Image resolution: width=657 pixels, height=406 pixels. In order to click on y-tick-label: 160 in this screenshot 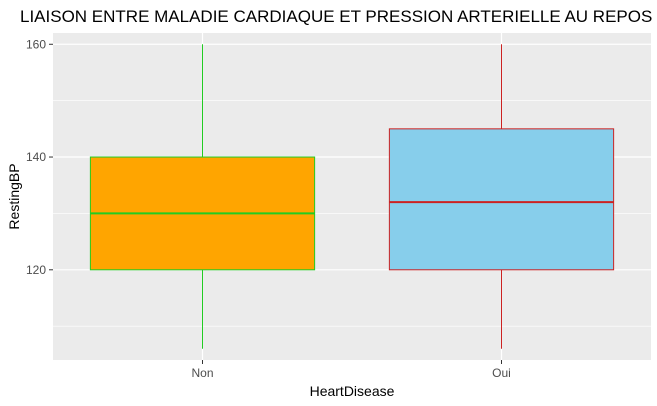, I will do `click(36, 44)`.